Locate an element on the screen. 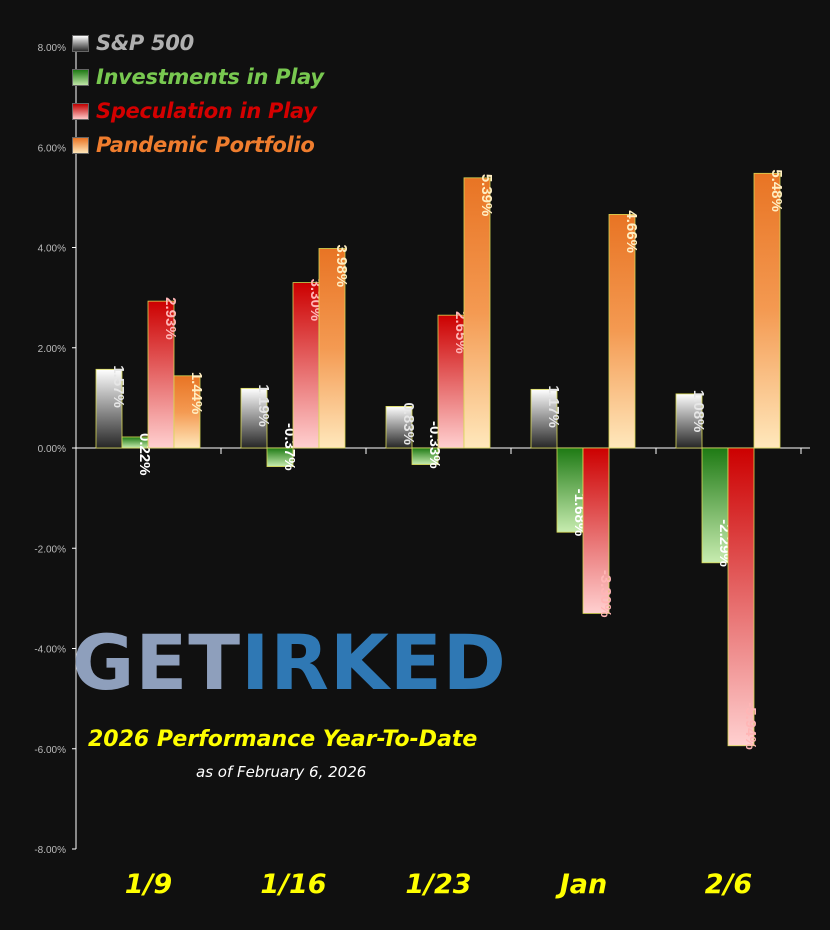 The width and height of the screenshot is (830, 930). bar-value-label: -3.30% is located at coordinates (605, 594).